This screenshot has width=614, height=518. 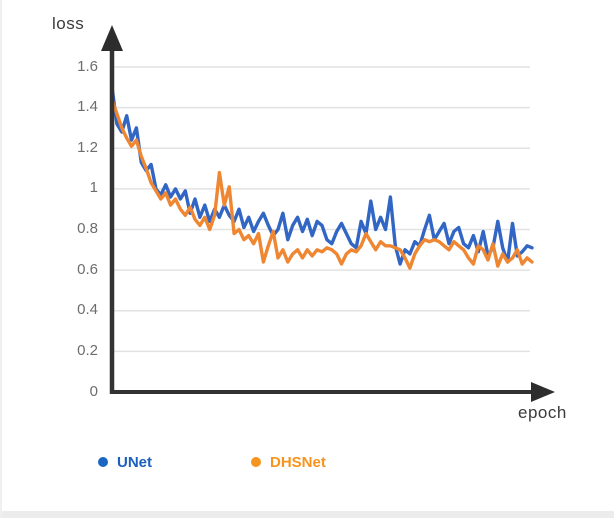 I want to click on x-axis-arrow-icon, so click(x=543, y=392).